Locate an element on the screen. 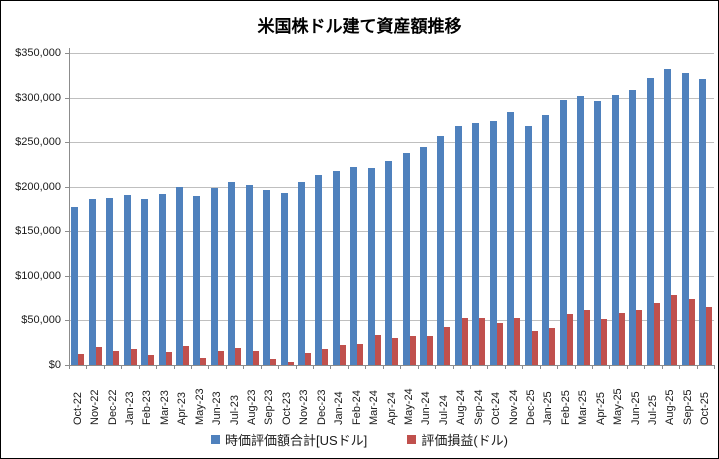 This screenshot has width=719, height=459. x-axis-label: Jan-25 is located at coordinates (548, 408).